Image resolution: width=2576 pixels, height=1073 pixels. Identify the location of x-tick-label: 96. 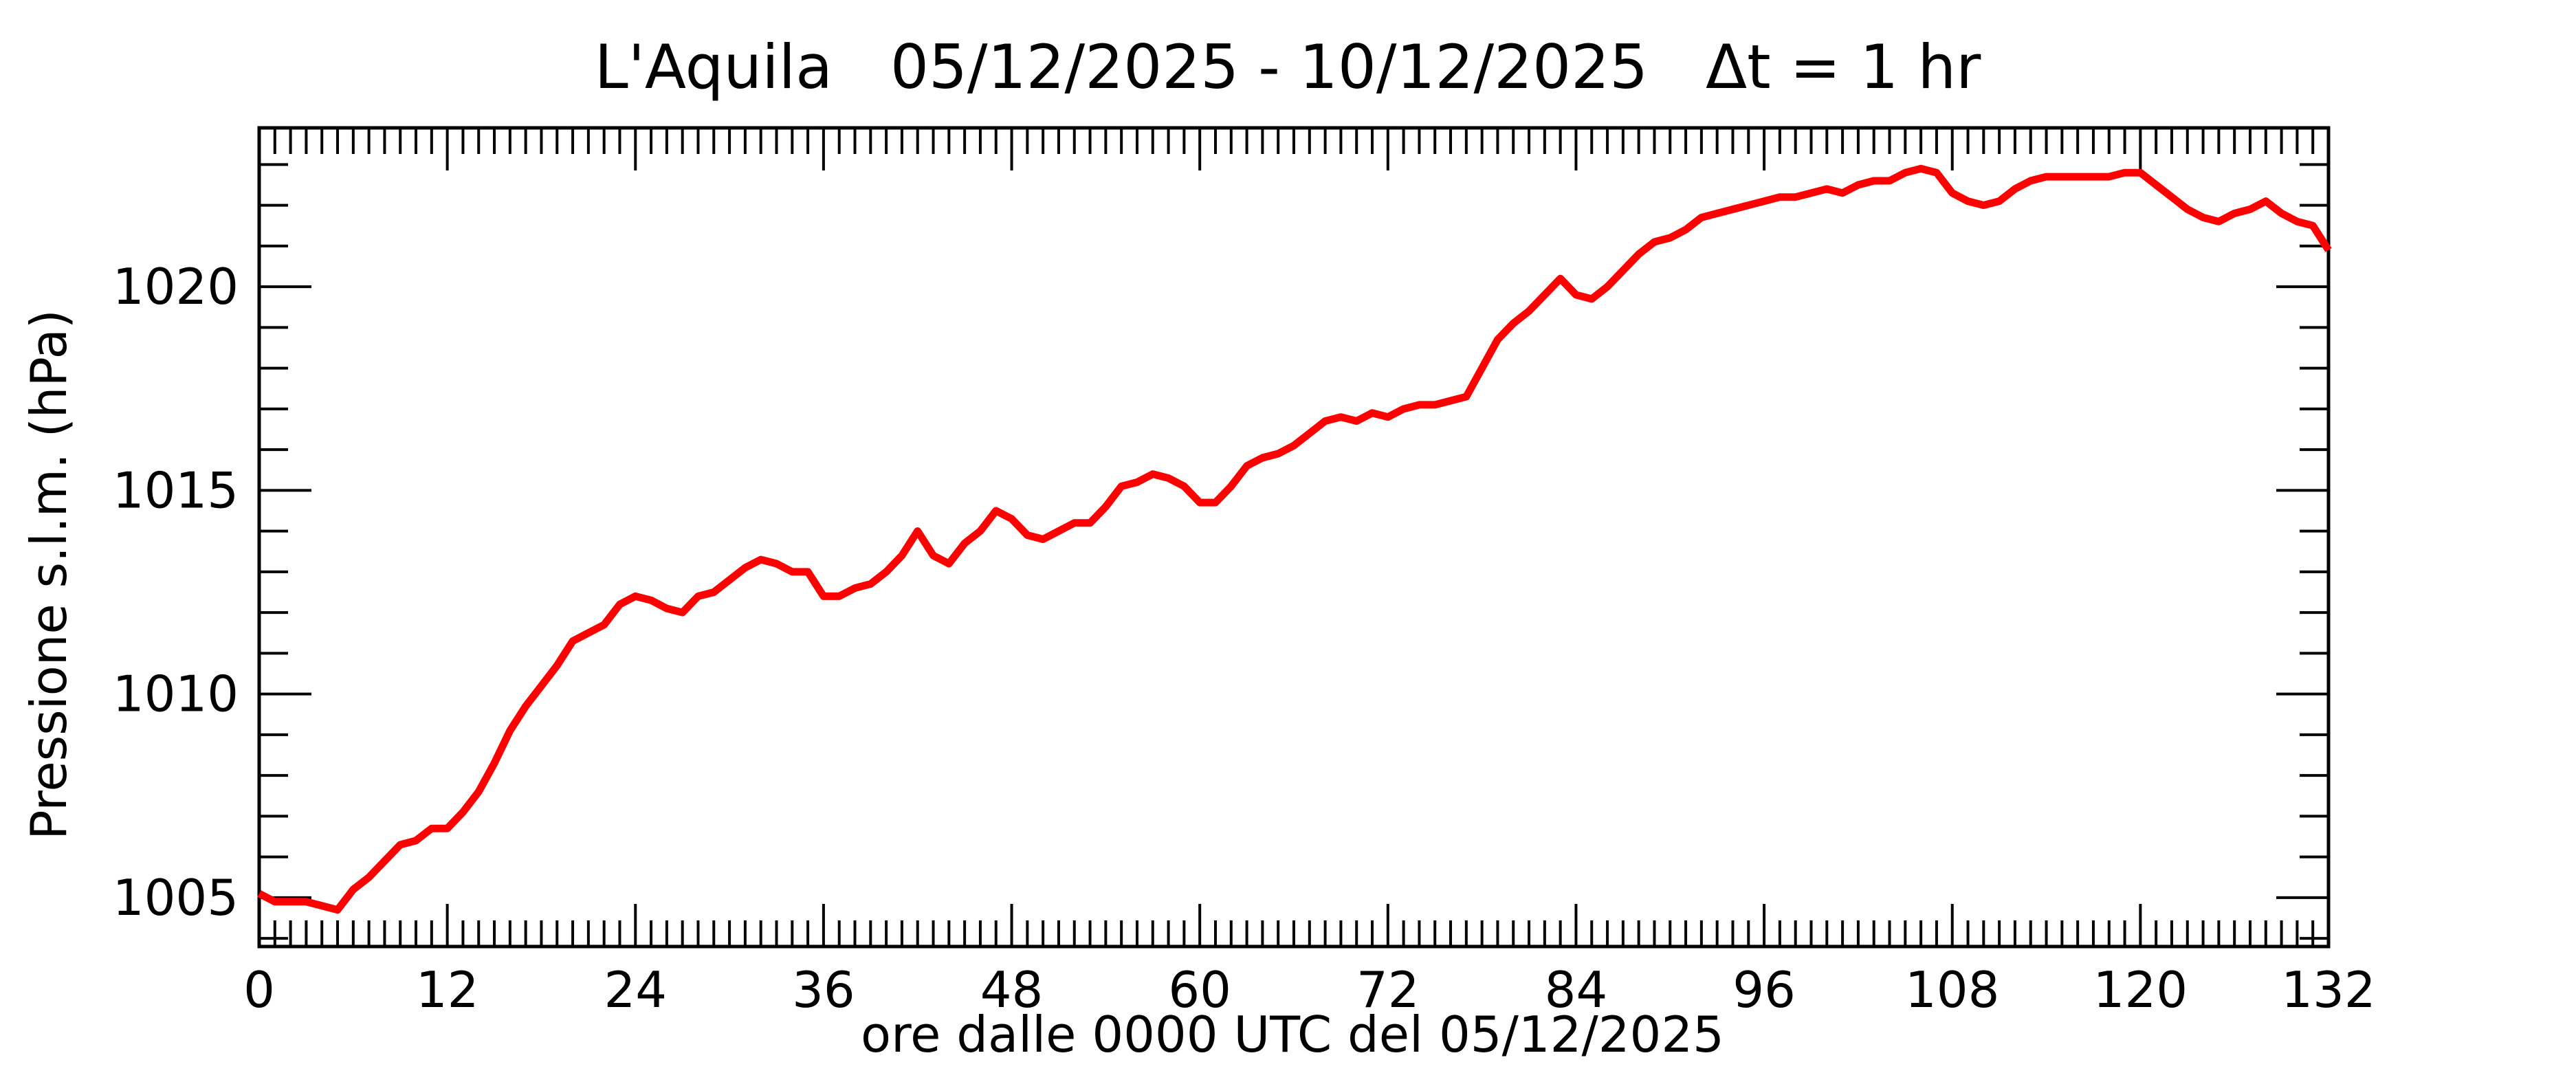
(1764, 990).